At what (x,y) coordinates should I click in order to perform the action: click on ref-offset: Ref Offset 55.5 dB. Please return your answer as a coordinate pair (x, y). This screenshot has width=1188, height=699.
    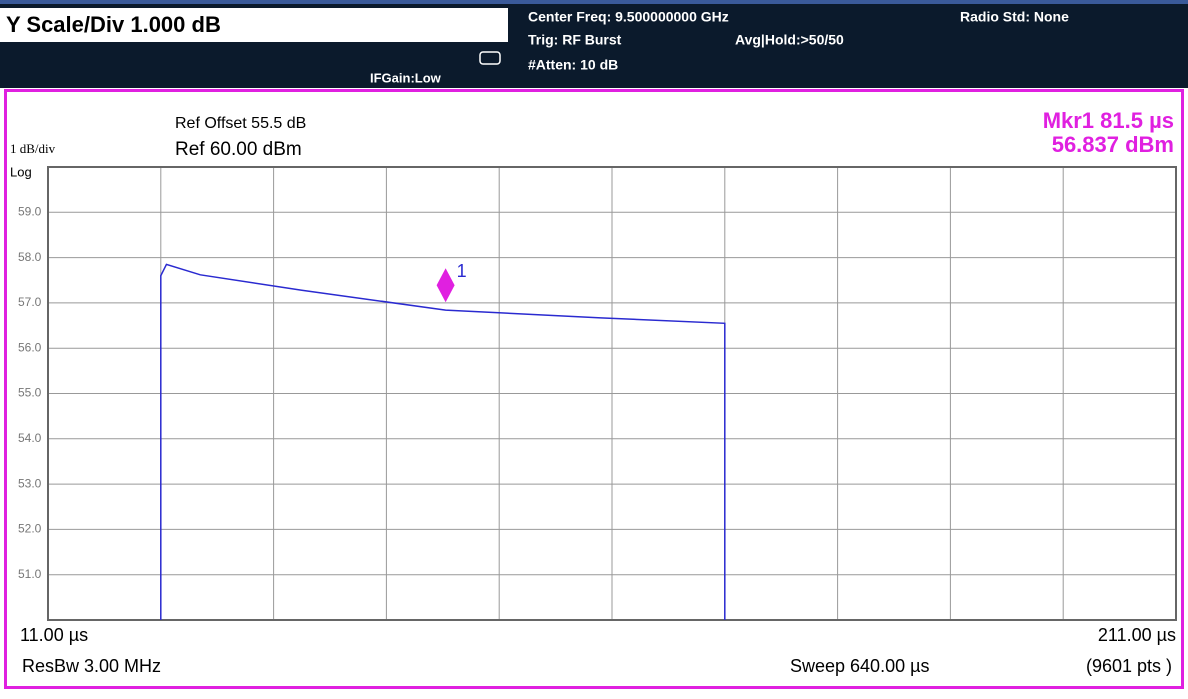
    Looking at the image, I should click on (240, 123).